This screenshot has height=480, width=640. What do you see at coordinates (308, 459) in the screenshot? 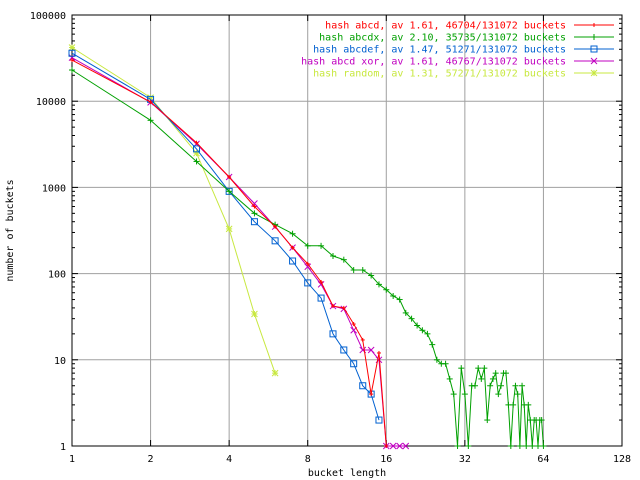
I see `x-tick-label: 8` at bounding box center [308, 459].